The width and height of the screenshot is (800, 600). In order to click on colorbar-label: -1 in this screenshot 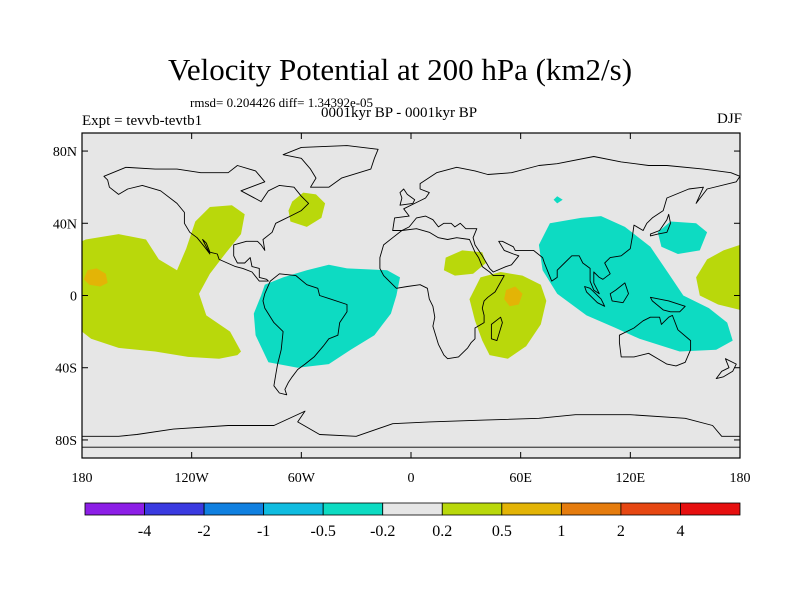, I will do `click(263, 531)`.